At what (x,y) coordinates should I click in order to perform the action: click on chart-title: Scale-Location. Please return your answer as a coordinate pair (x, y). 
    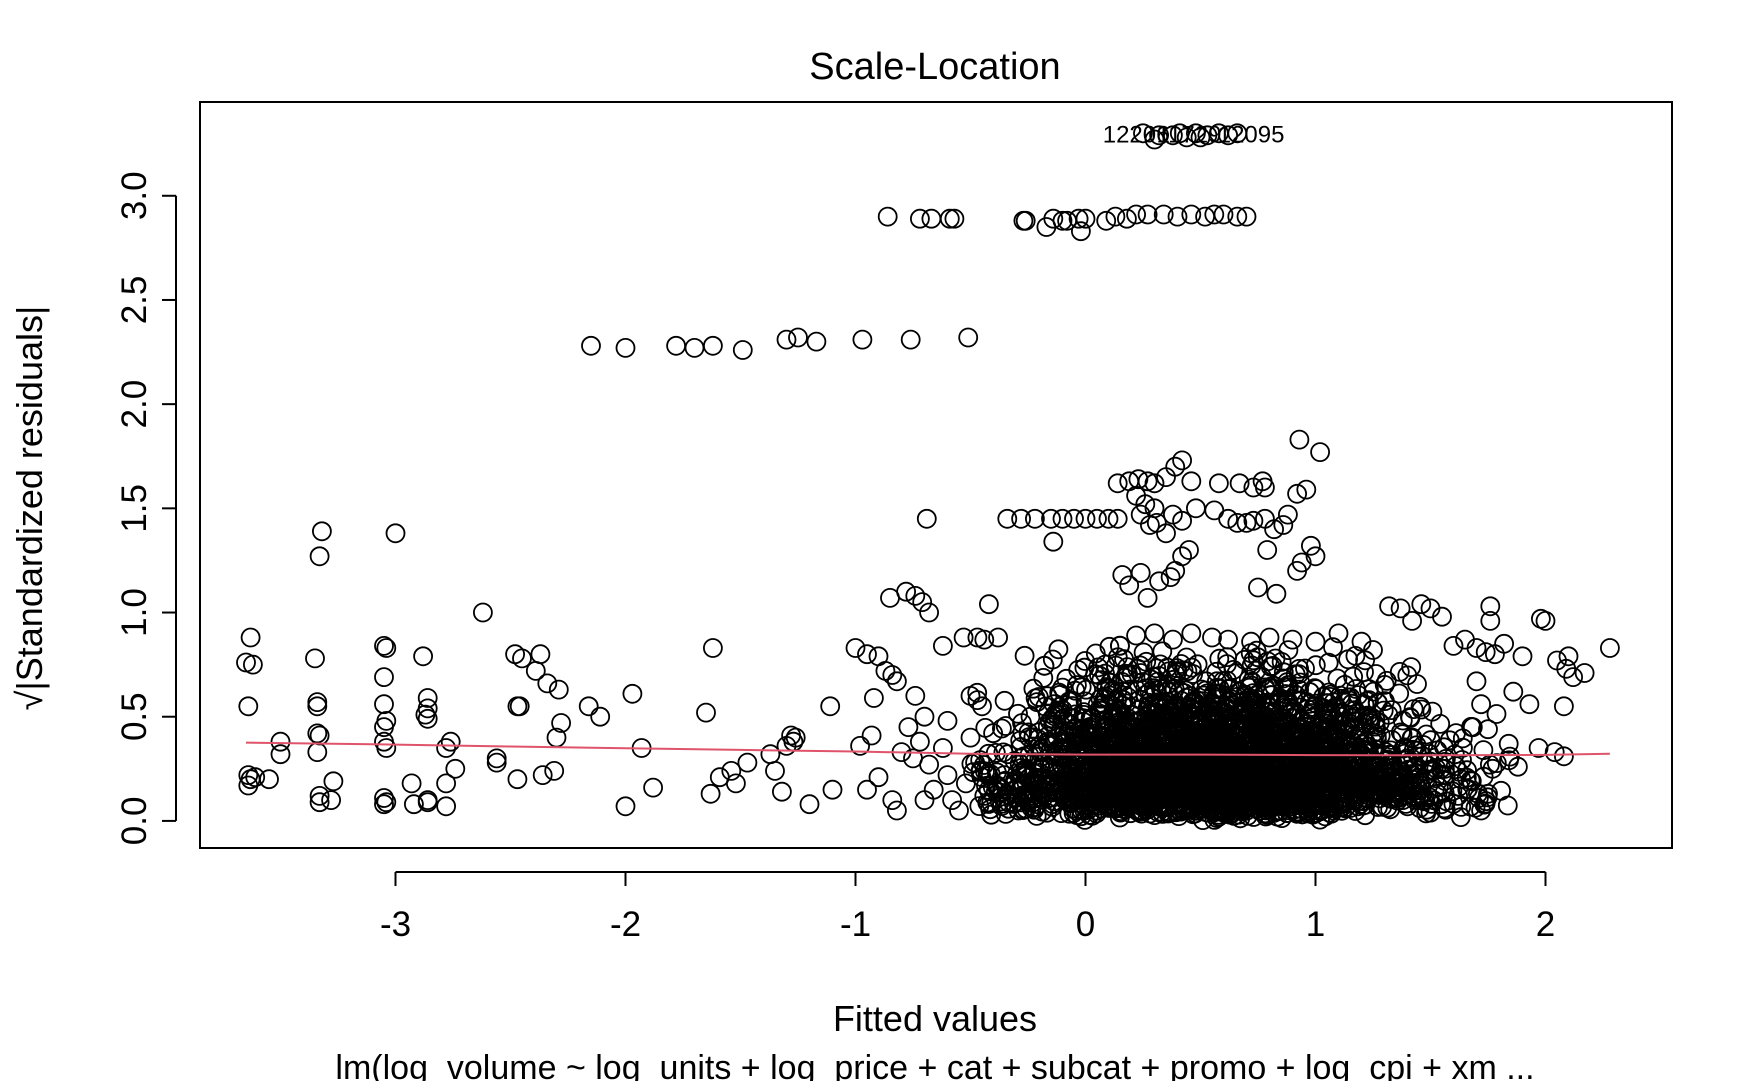
    Looking at the image, I should click on (934, 67).